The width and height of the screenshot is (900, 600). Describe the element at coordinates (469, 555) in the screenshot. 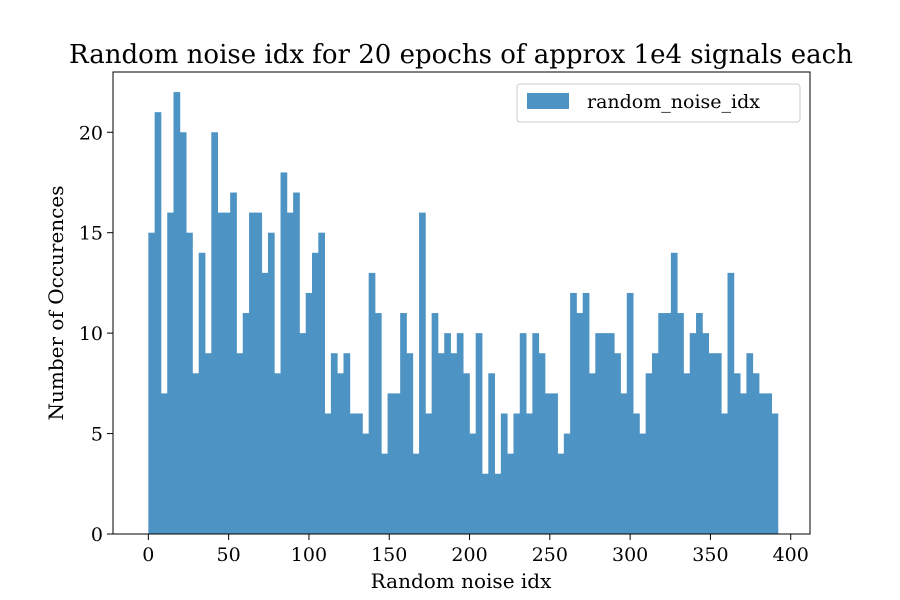

I see `x-tick-label: 200` at that location.